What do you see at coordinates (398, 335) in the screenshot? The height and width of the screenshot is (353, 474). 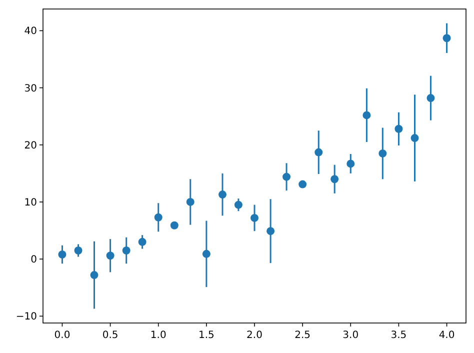 I see `x-tick-label: 3.5` at bounding box center [398, 335].